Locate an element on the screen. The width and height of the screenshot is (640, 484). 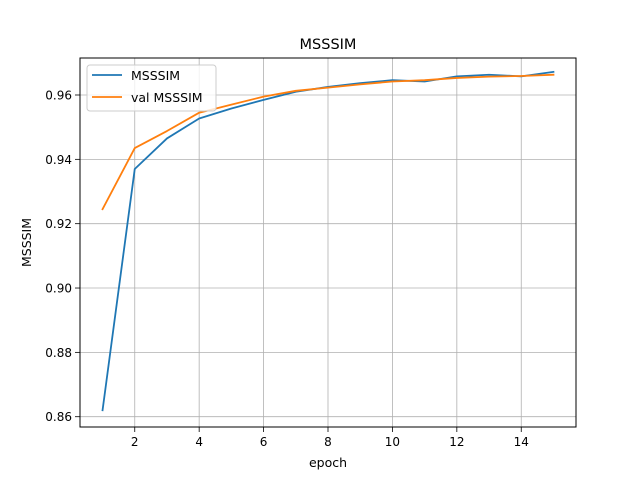
y-tick-label: 0.94 is located at coordinates (58, 160).